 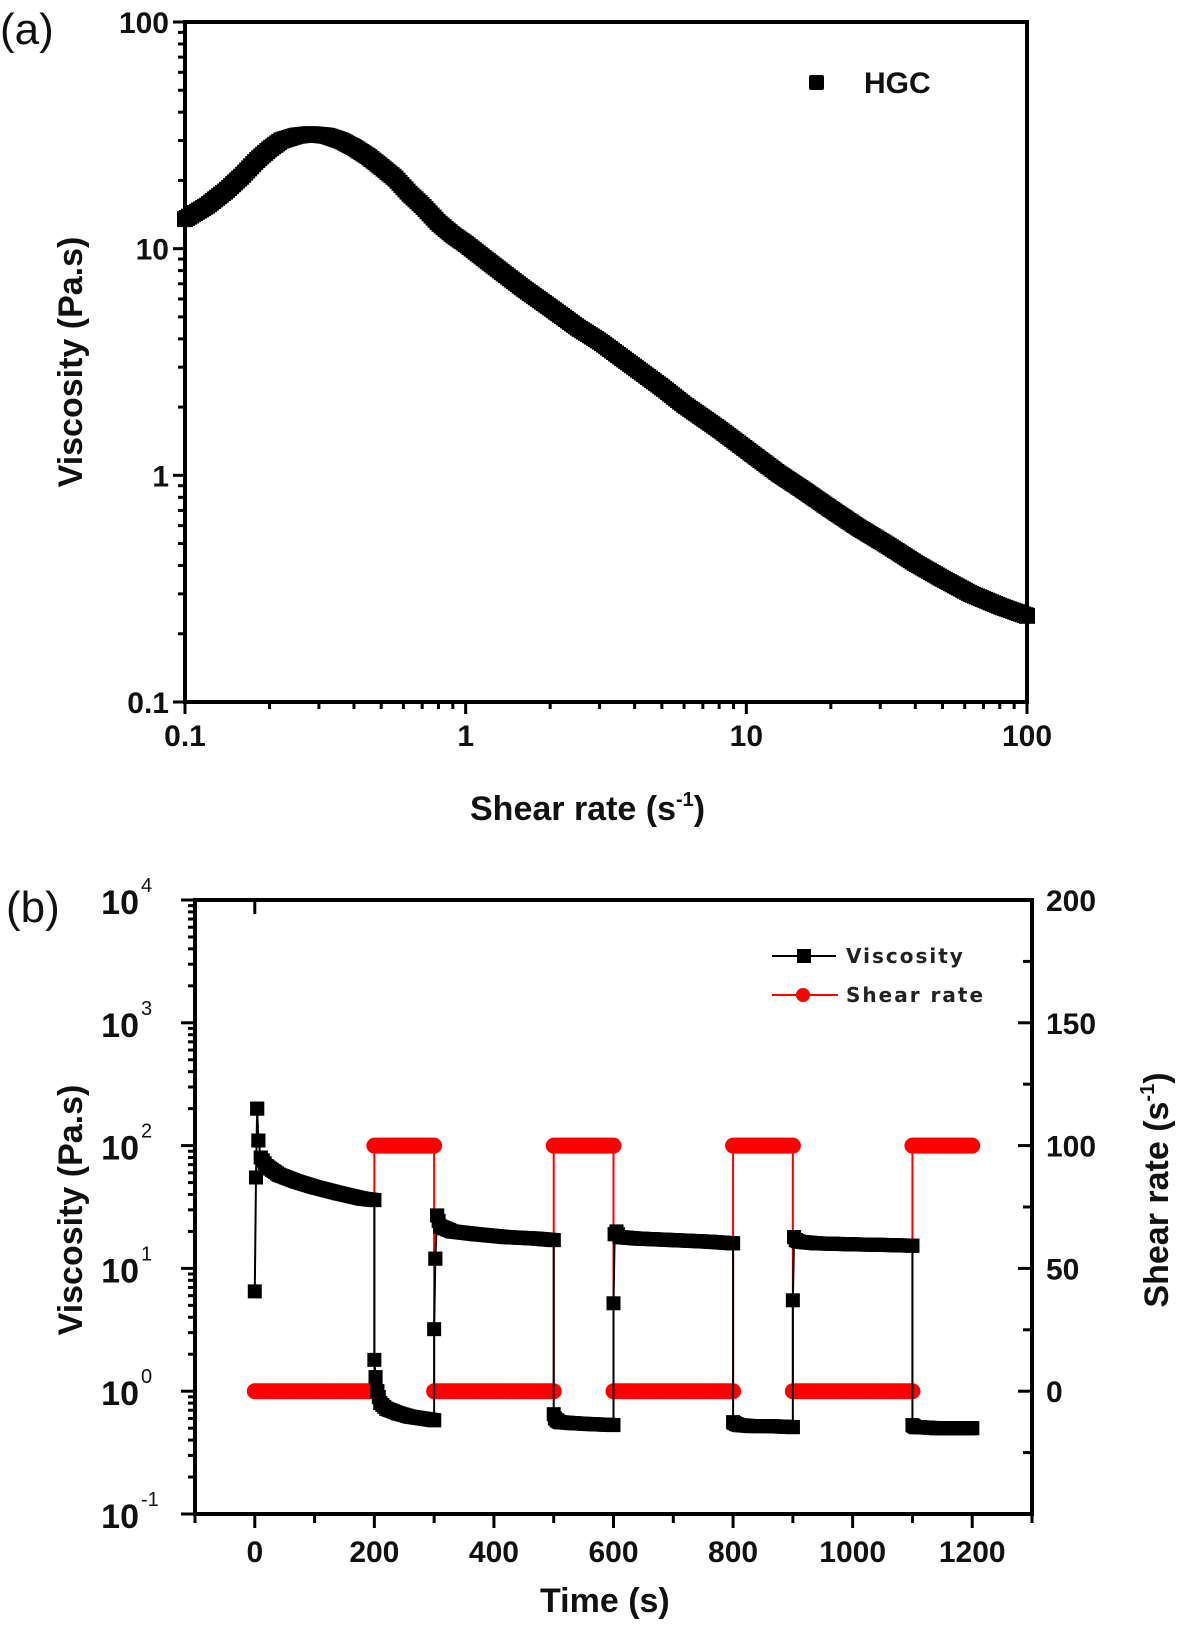 What do you see at coordinates (905, 956) in the screenshot?
I see `legend-label-viscosity: Viscosity` at bounding box center [905, 956].